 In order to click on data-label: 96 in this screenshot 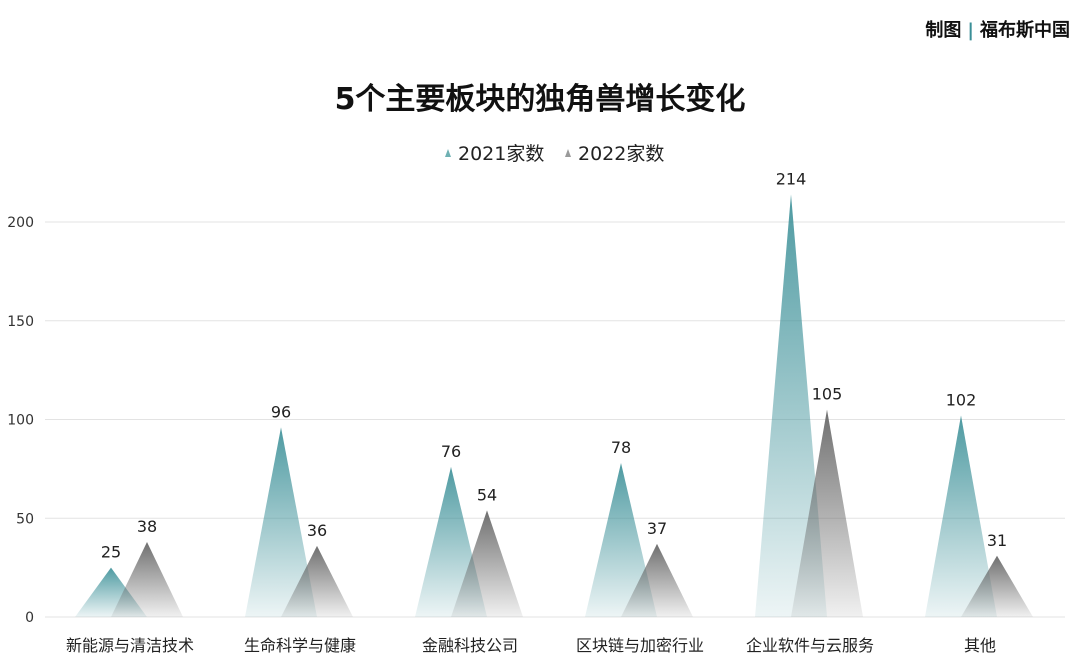, I will do `click(281, 411)`.